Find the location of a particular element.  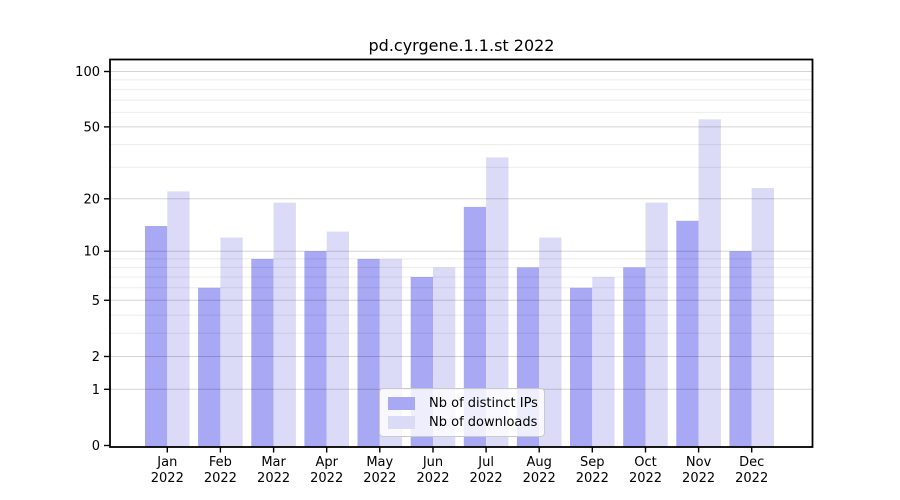

legend-swatch-downloads is located at coordinates (401, 422).